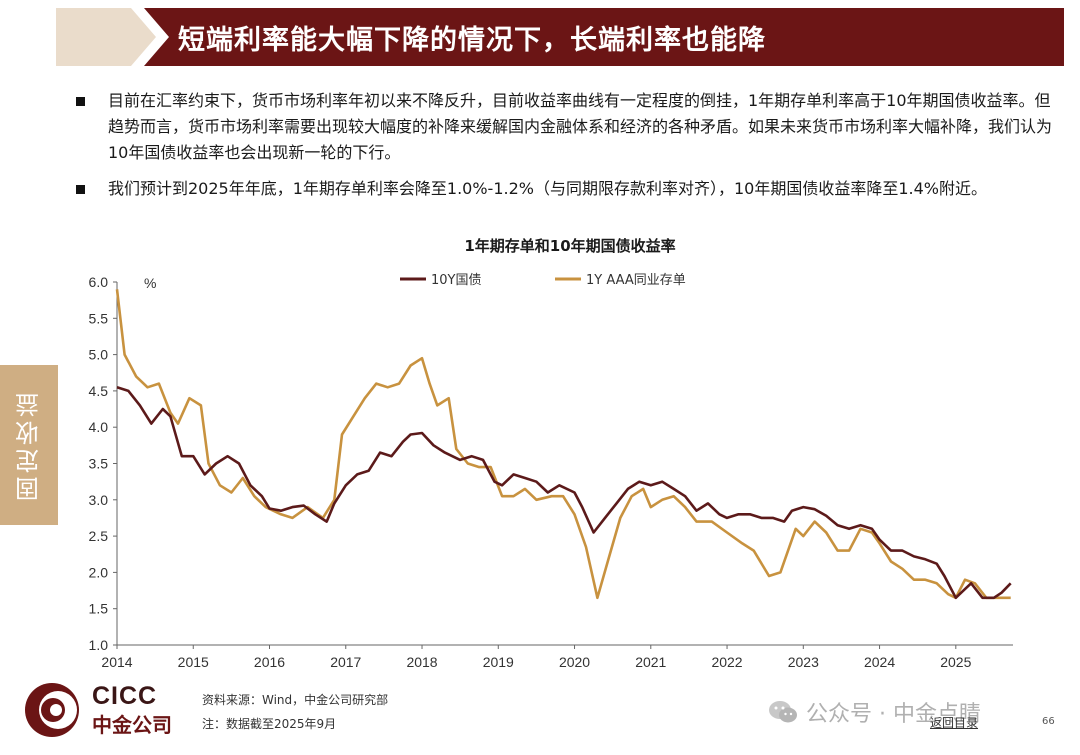 This screenshot has width=1080, height=755. I want to click on wechat-watermark: 公众号 · 中金点睛, so click(874, 712).